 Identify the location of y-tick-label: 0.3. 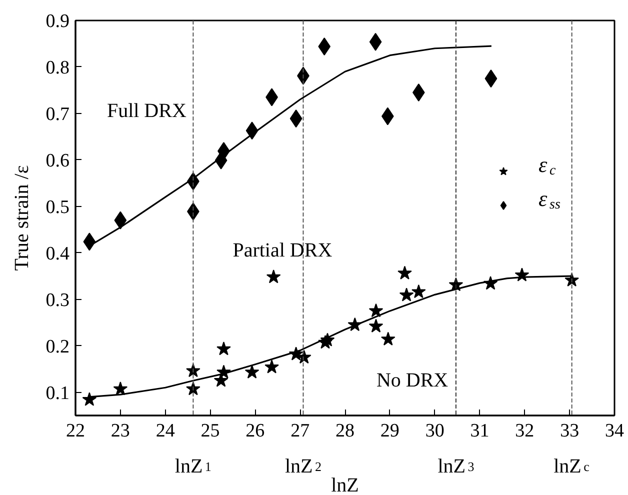
(58, 300).